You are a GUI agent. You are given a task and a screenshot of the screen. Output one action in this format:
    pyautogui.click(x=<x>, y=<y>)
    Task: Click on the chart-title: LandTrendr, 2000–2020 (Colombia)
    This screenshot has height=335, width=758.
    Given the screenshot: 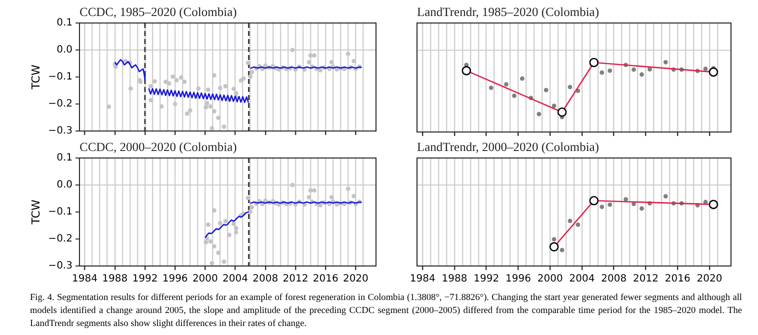 What is the action you would take?
    pyautogui.click(x=508, y=147)
    